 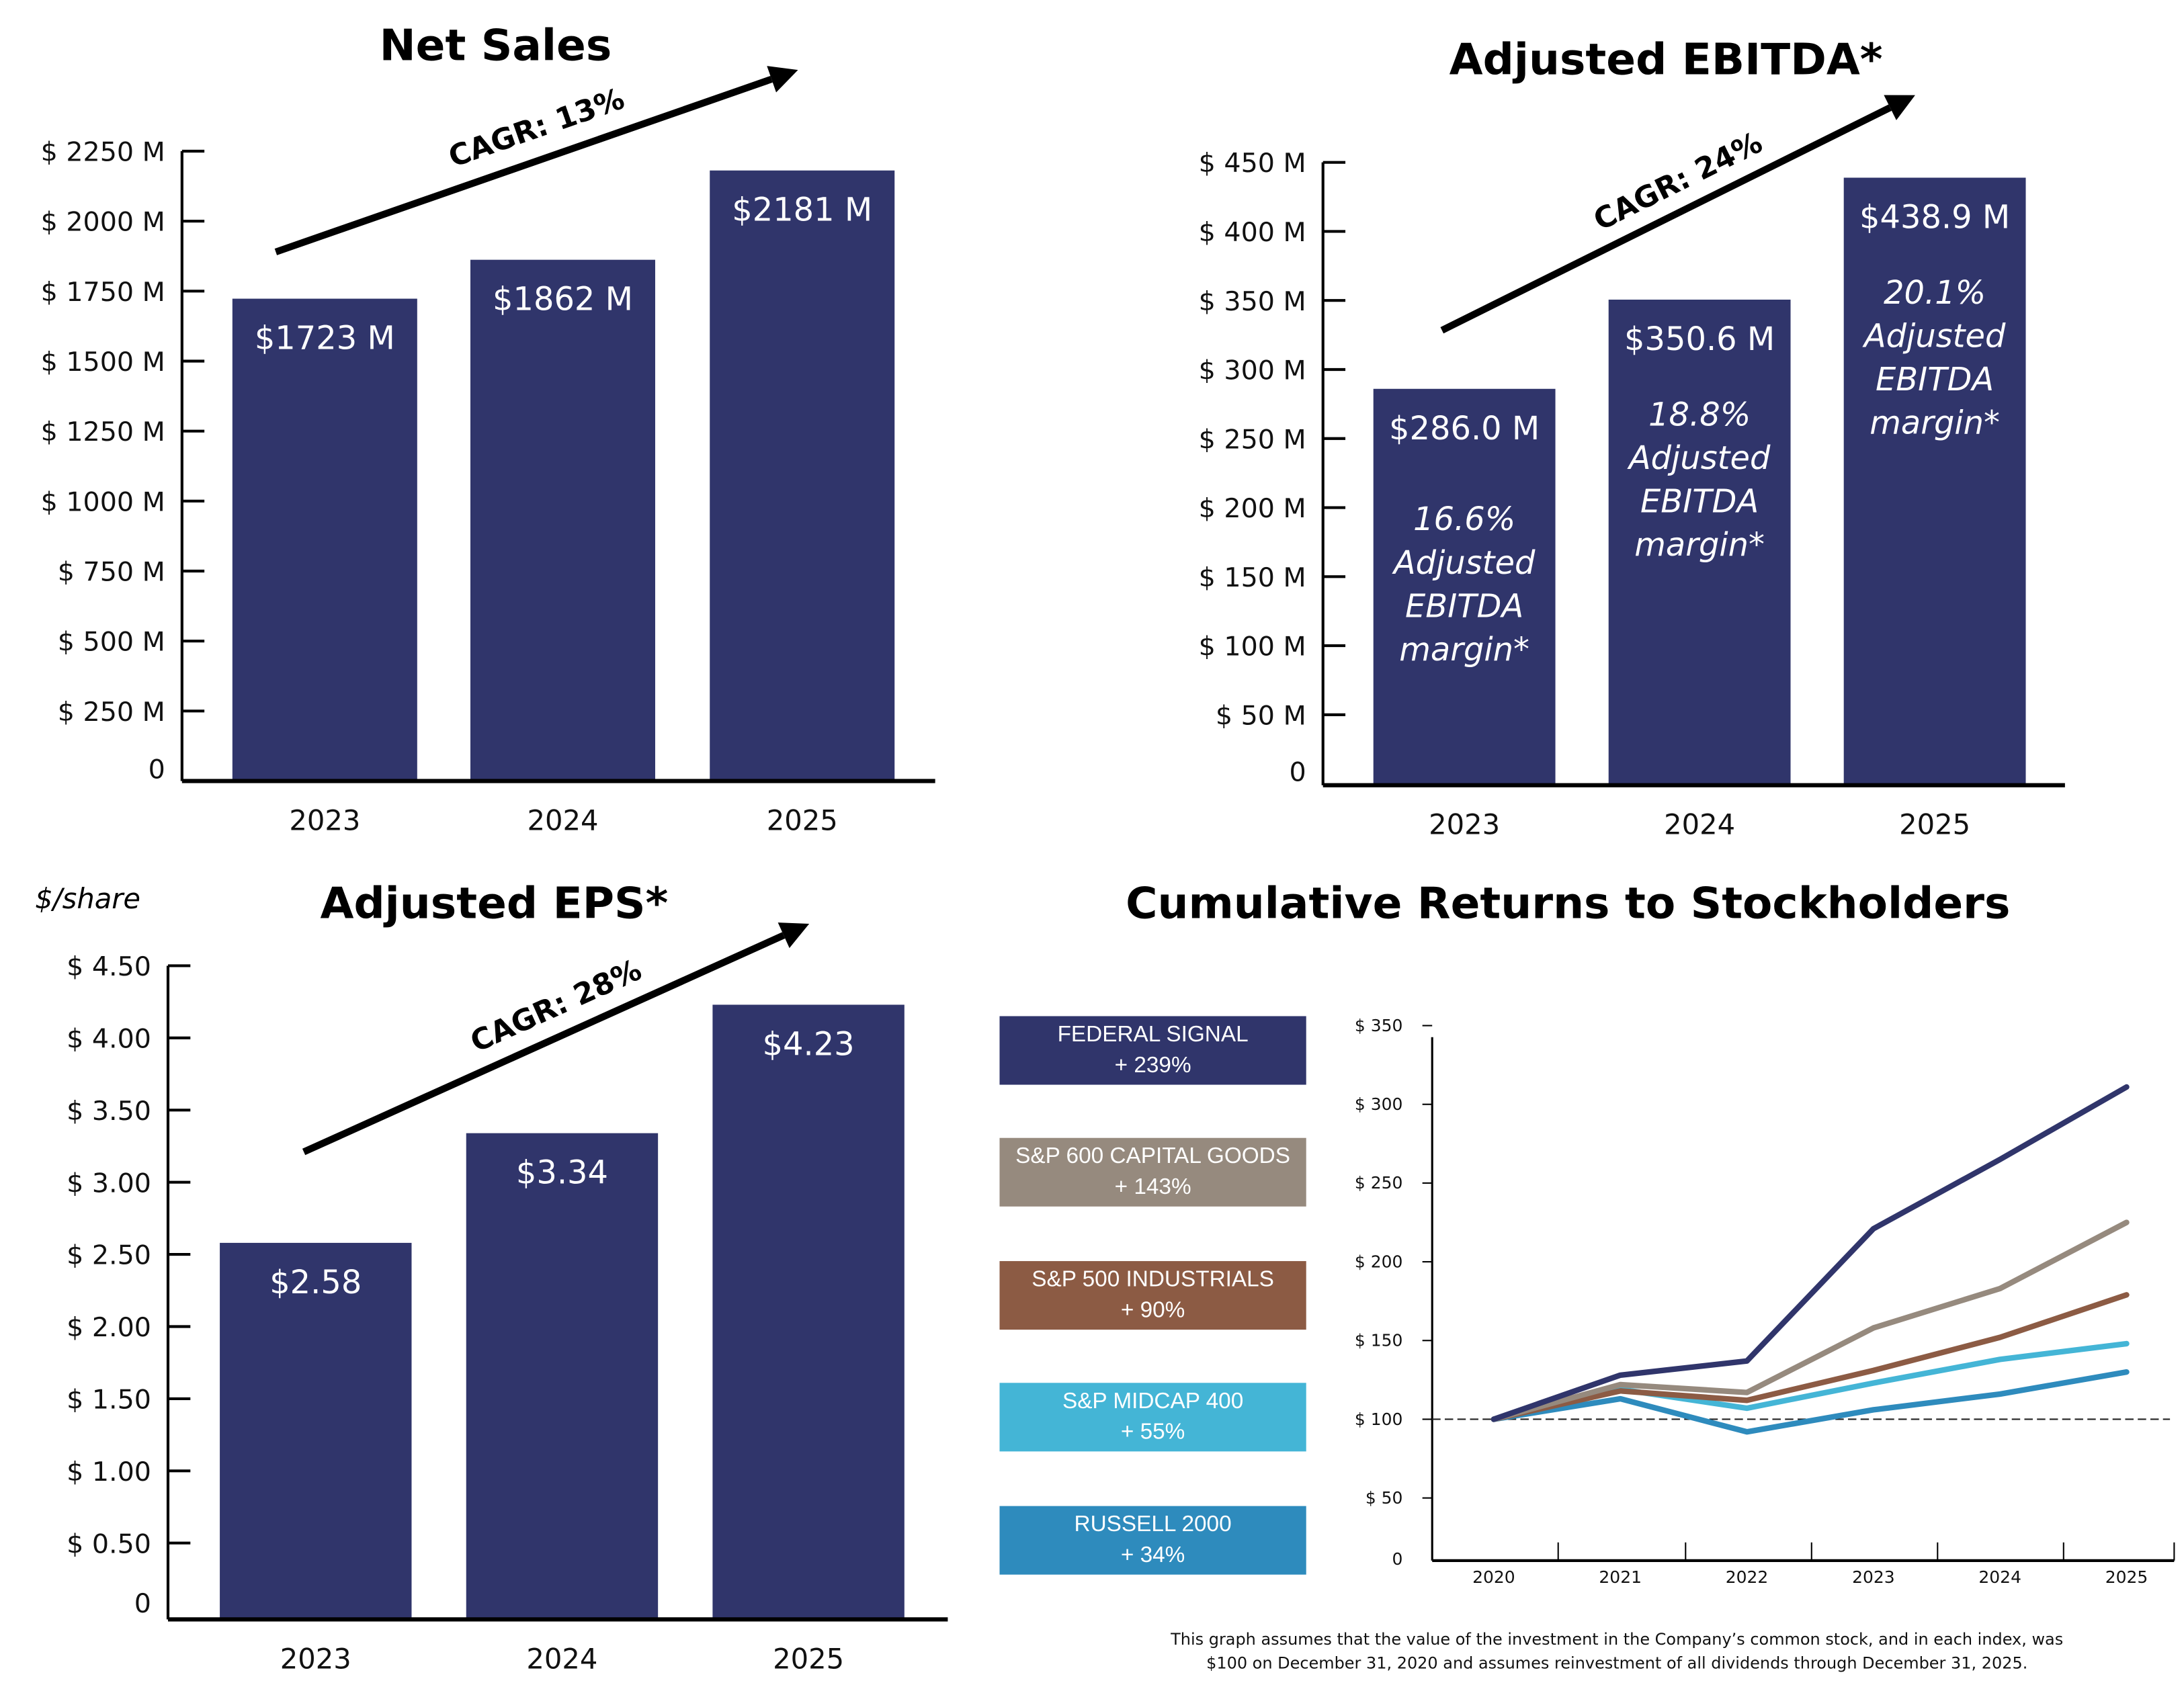 I want to click on ebitda-y-tick-label: $ 50 M, so click(x=1261, y=715).